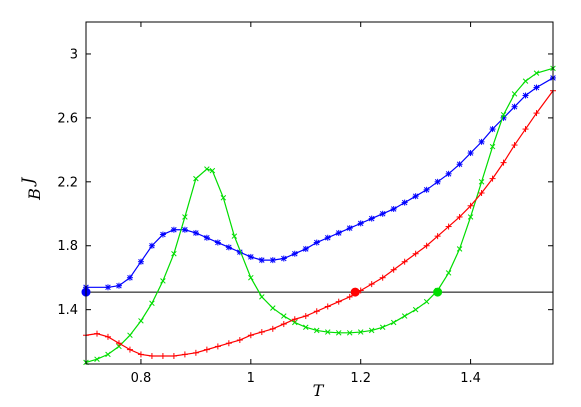 This screenshot has width=581, height=407. What do you see at coordinates (67, 182) in the screenshot?
I see `y-tick-label: 2.2` at bounding box center [67, 182].